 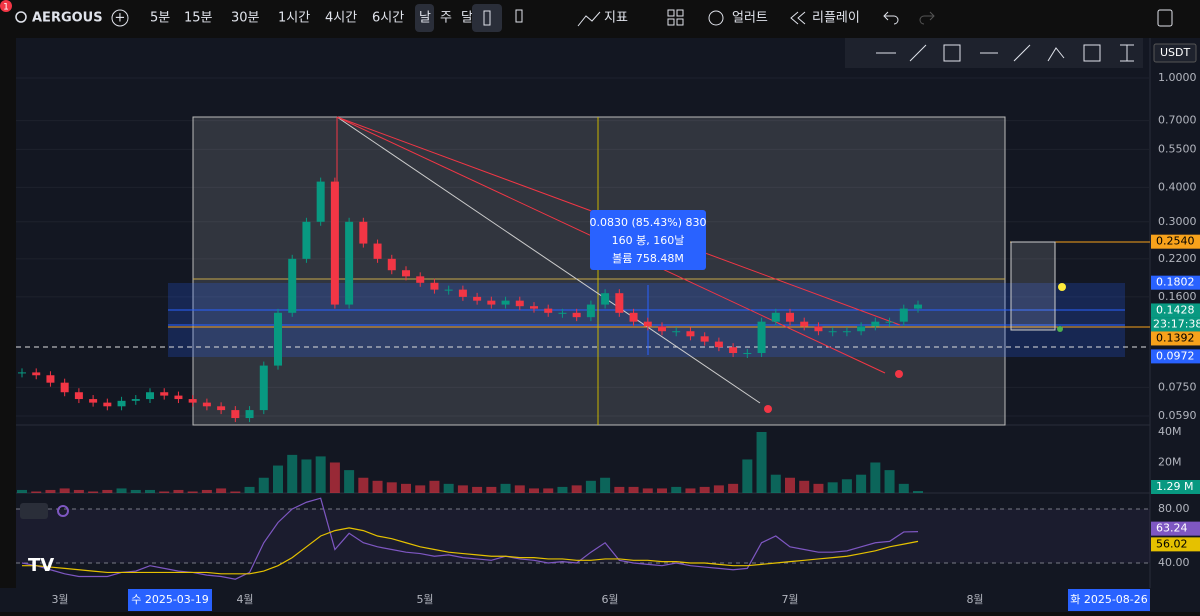 What do you see at coordinates (244, 599) in the screenshot?
I see `month-label: 4월` at bounding box center [244, 599].